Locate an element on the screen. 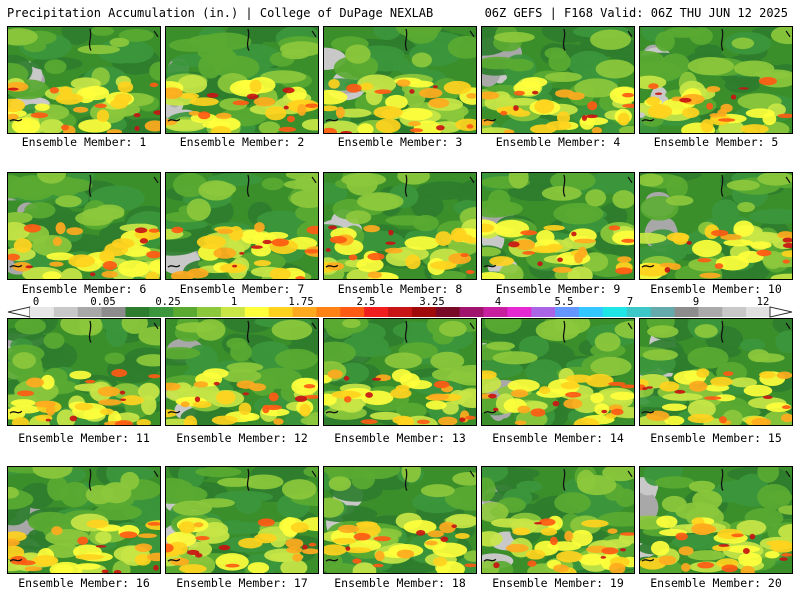 The height and width of the screenshot is (600, 800). legend-tick-label: 7 is located at coordinates (630, 302).